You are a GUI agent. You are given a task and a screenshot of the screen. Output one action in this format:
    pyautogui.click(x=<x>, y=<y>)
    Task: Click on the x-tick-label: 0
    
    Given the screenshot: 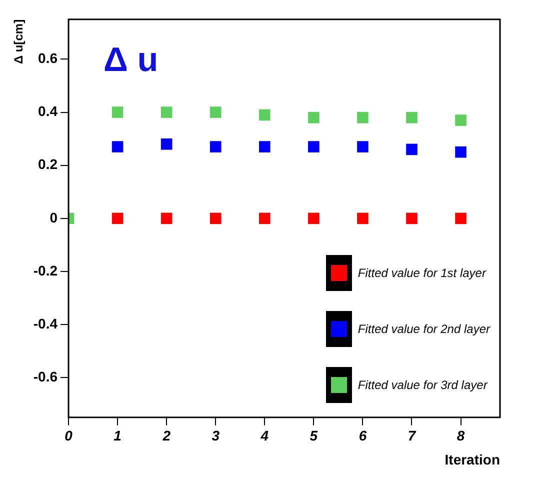 What is the action you would take?
    pyautogui.click(x=68, y=436)
    